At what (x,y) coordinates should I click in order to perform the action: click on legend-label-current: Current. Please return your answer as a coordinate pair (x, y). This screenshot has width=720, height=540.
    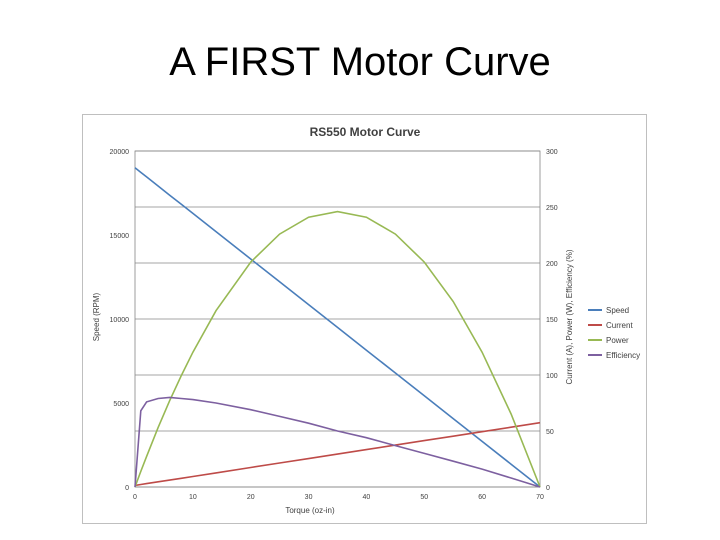
    Looking at the image, I should click on (619, 325).